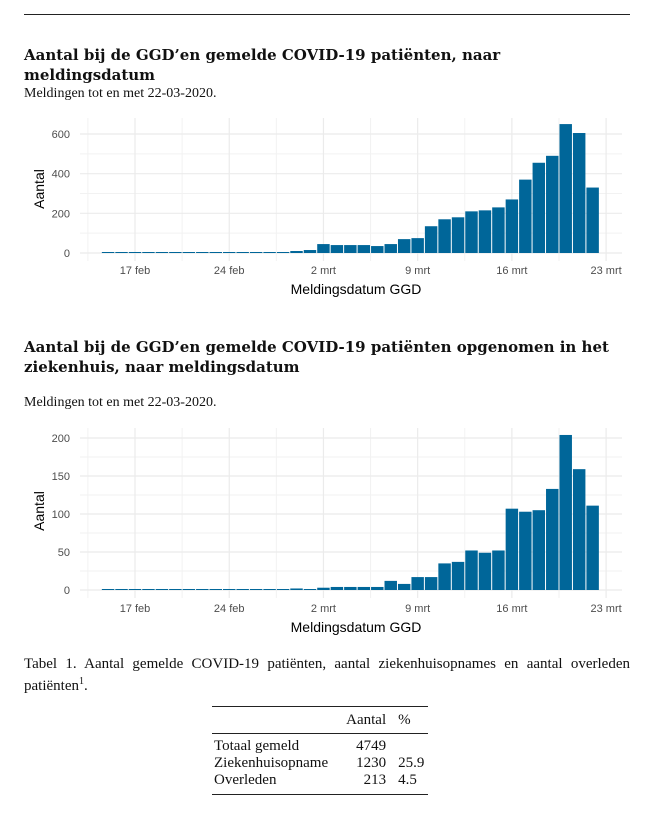 Image resolution: width=659 pixels, height=817 pixels. What do you see at coordinates (327, 14) in the screenshot?
I see `top-rule` at bounding box center [327, 14].